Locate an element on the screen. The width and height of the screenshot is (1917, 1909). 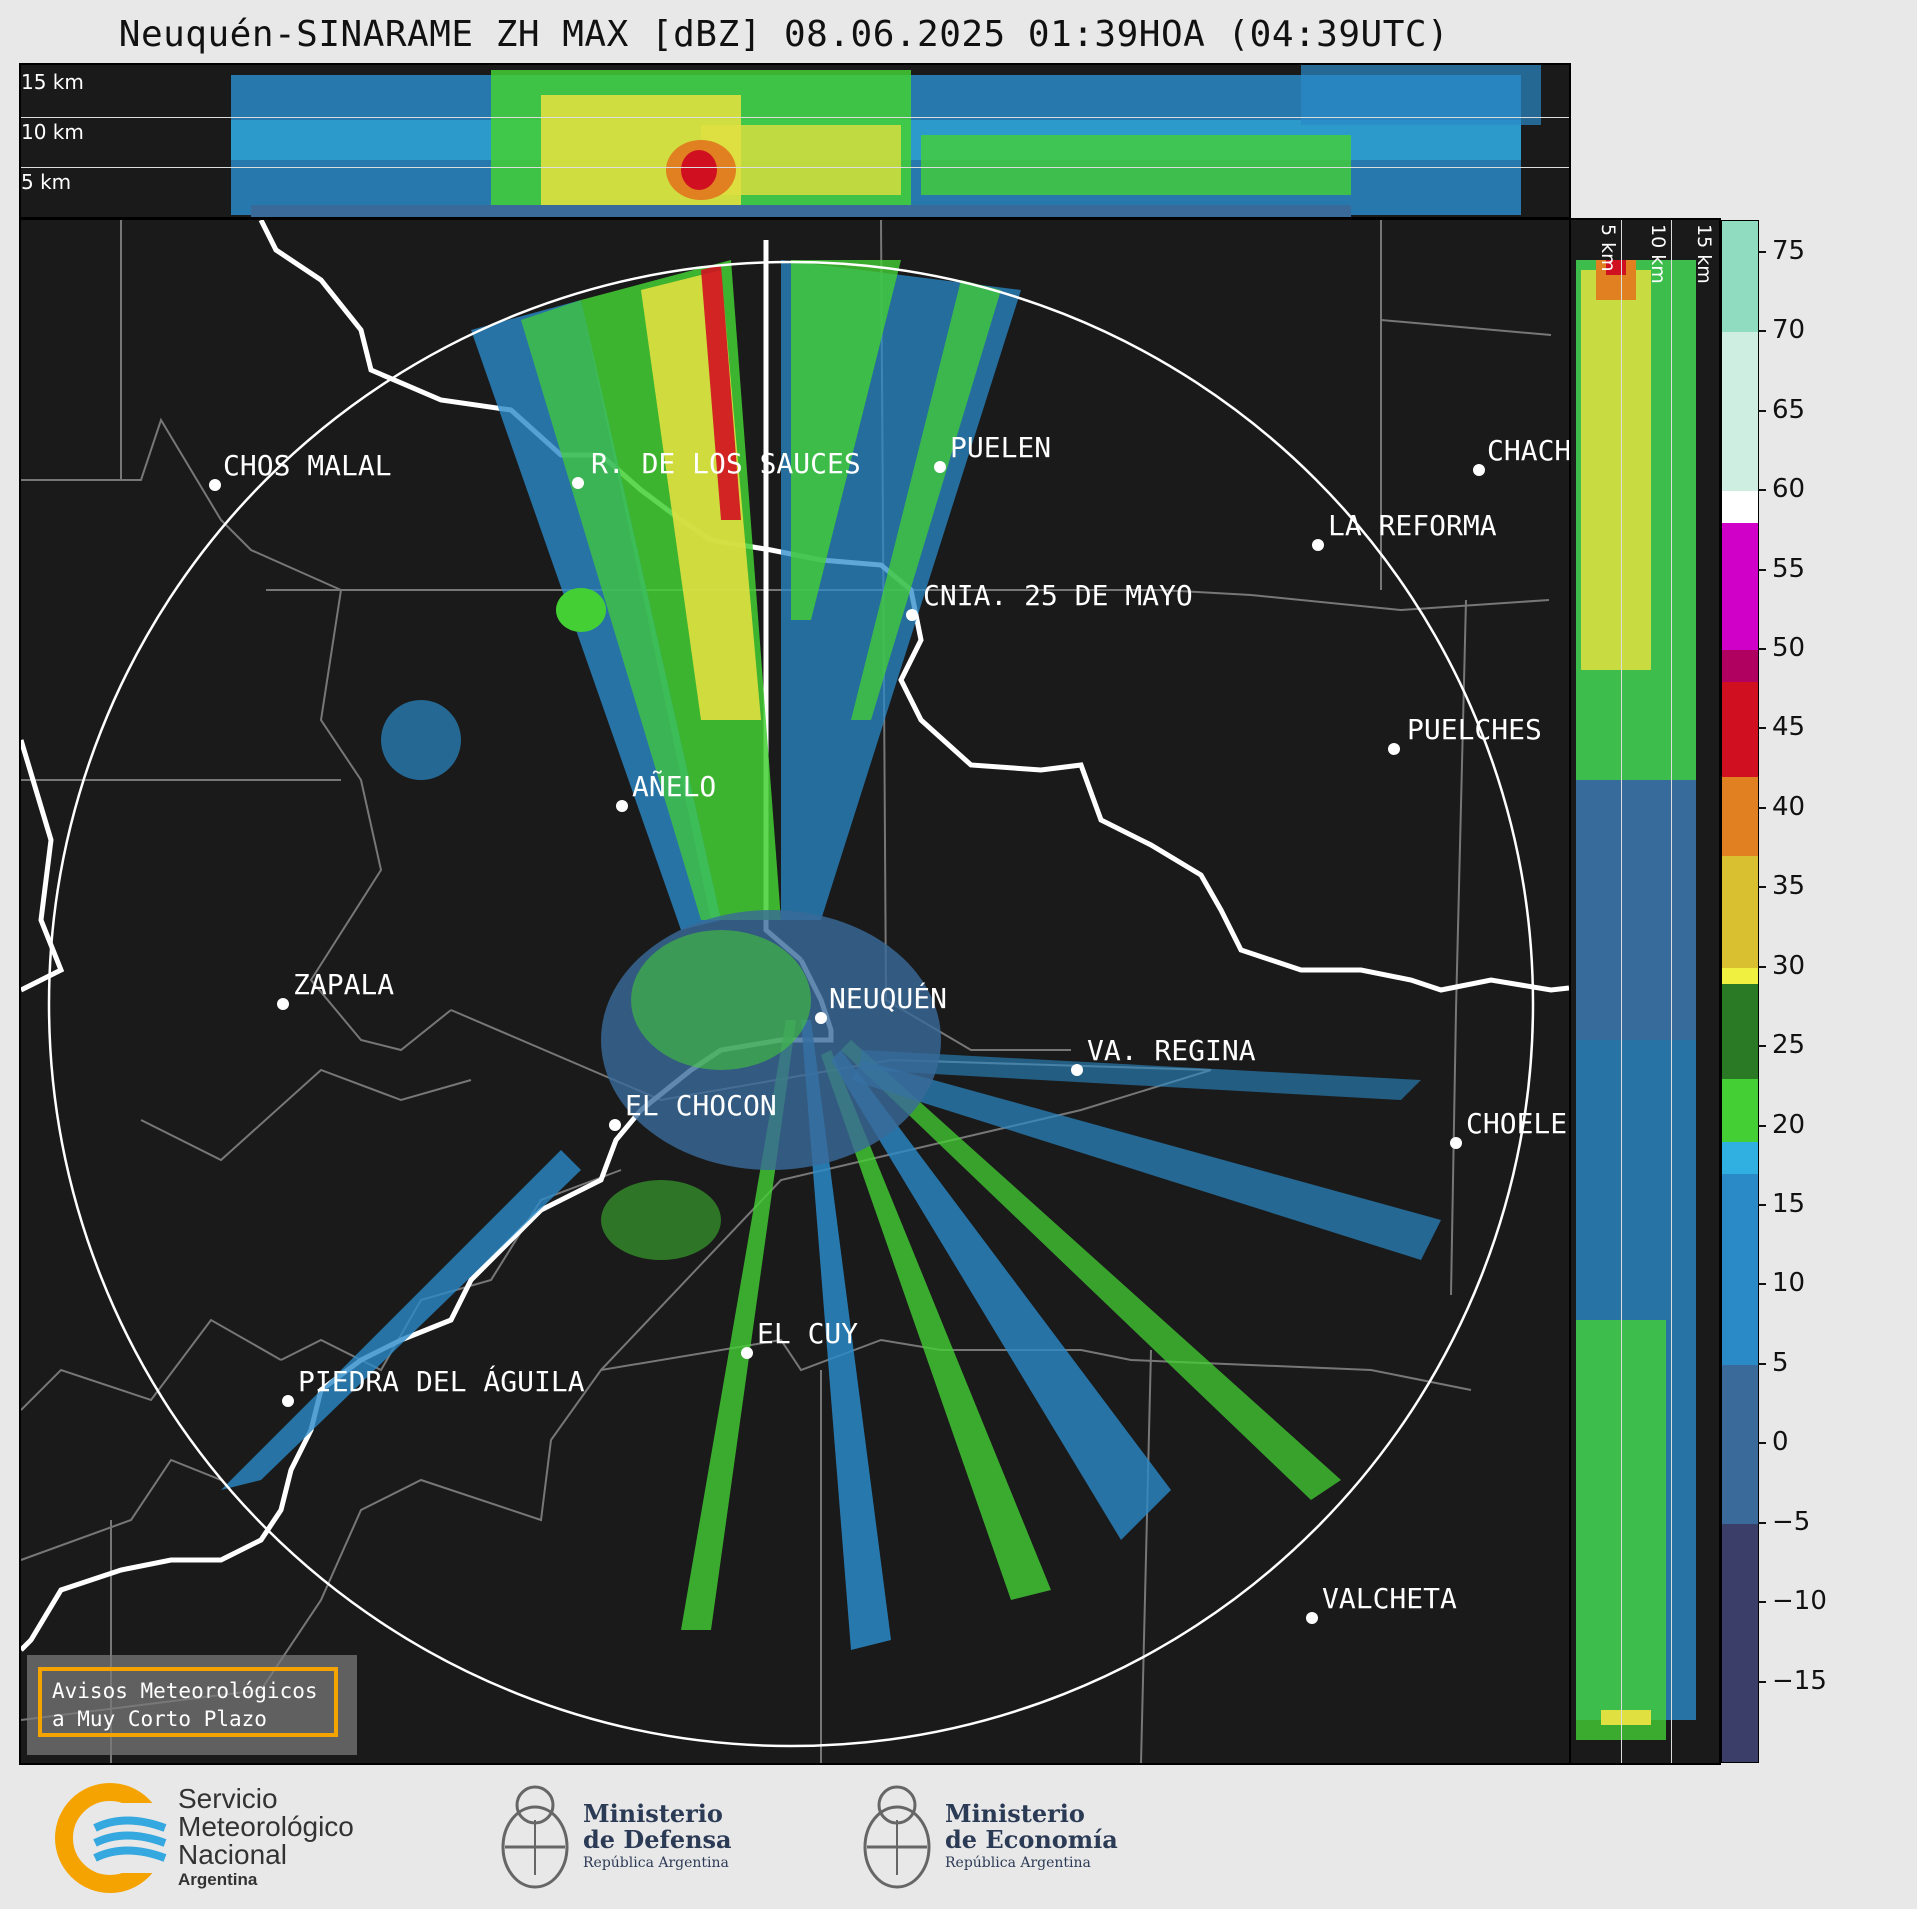
top-cross-section-panel: 15 km 10 km 5 km is located at coordinates (795, 141).